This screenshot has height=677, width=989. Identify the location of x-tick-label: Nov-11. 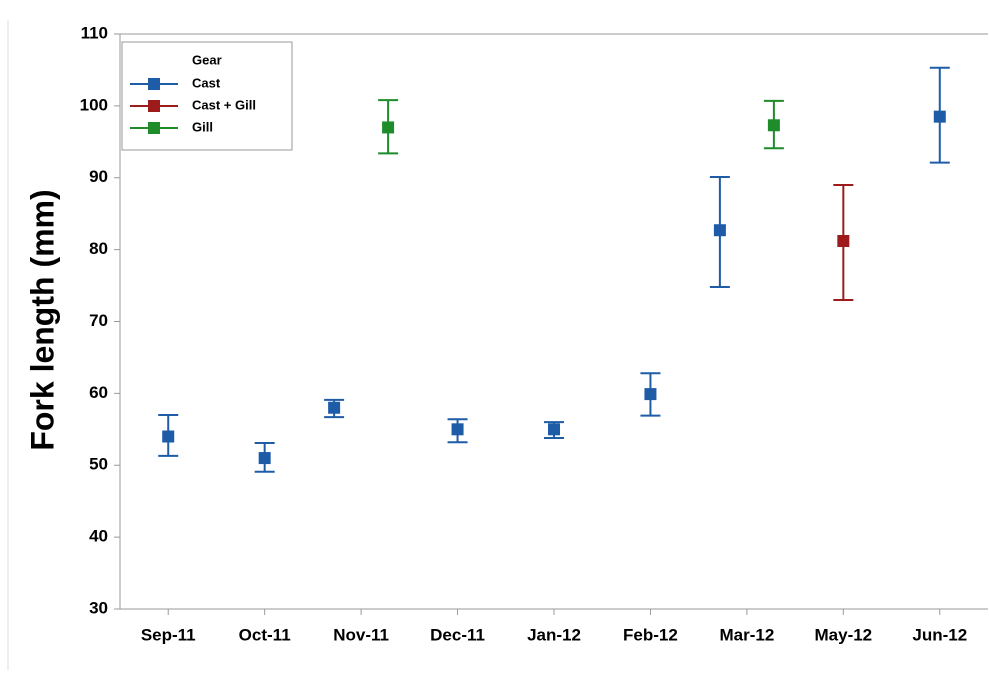
(361, 634).